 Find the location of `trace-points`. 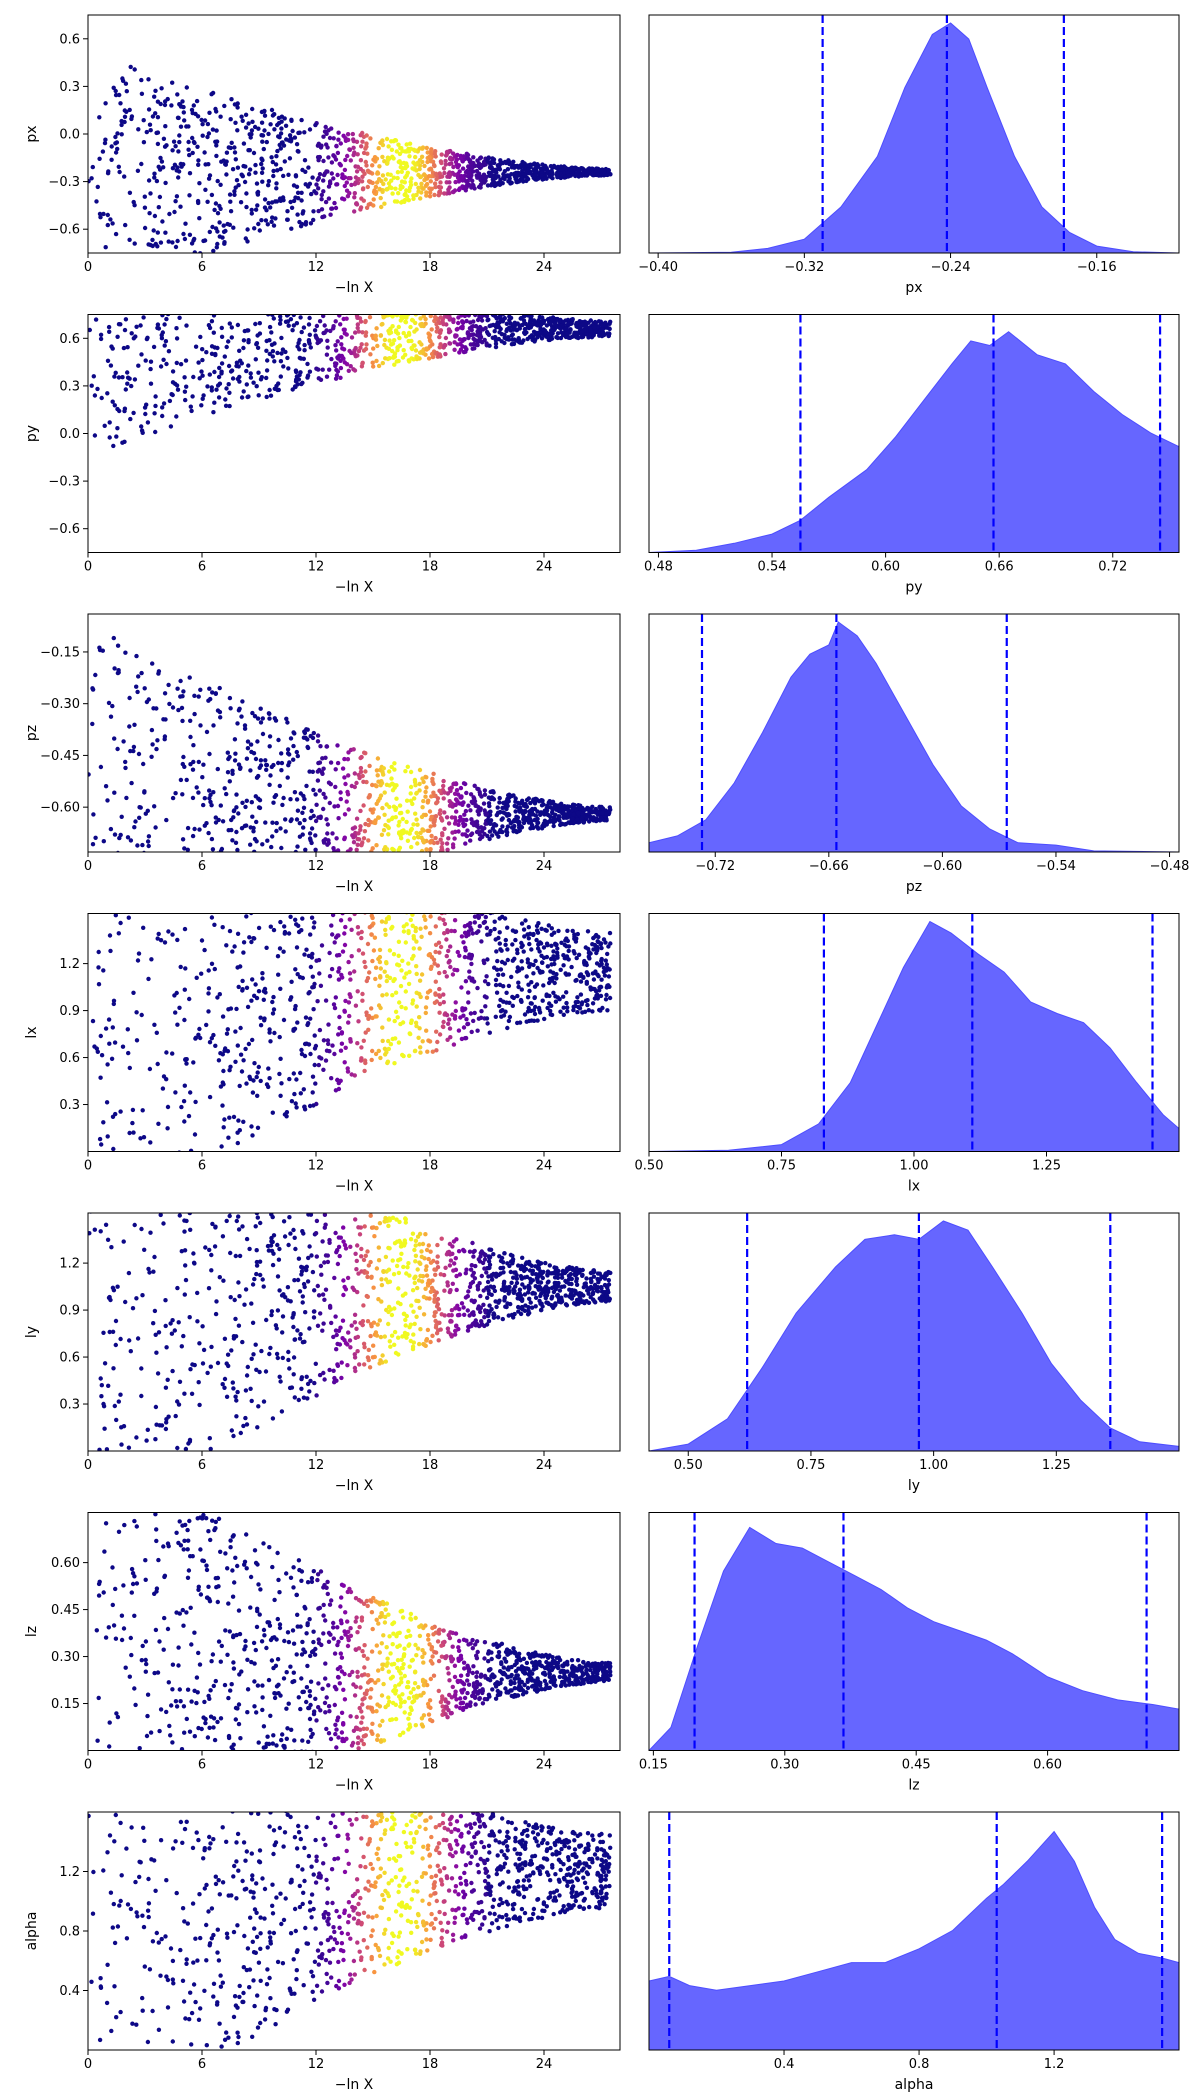

trace-points is located at coordinates (350, 782).